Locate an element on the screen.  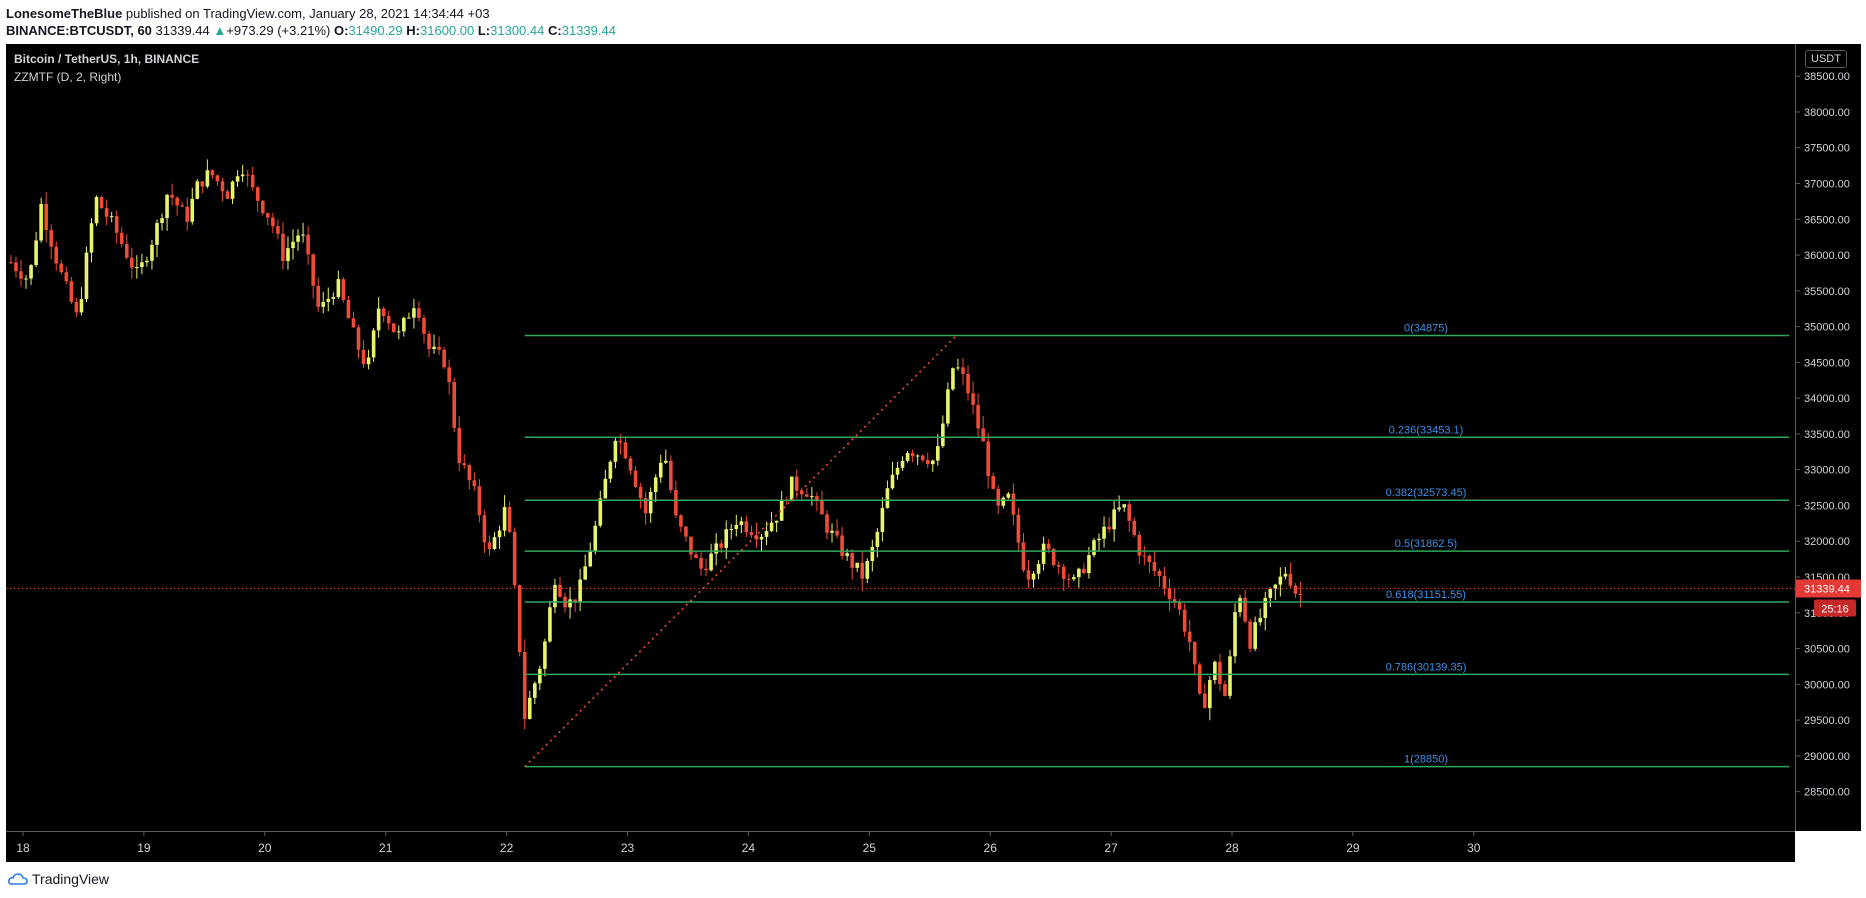
indicator-legend: ZZMTF (D, 2, Right) is located at coordinates (68, 77).